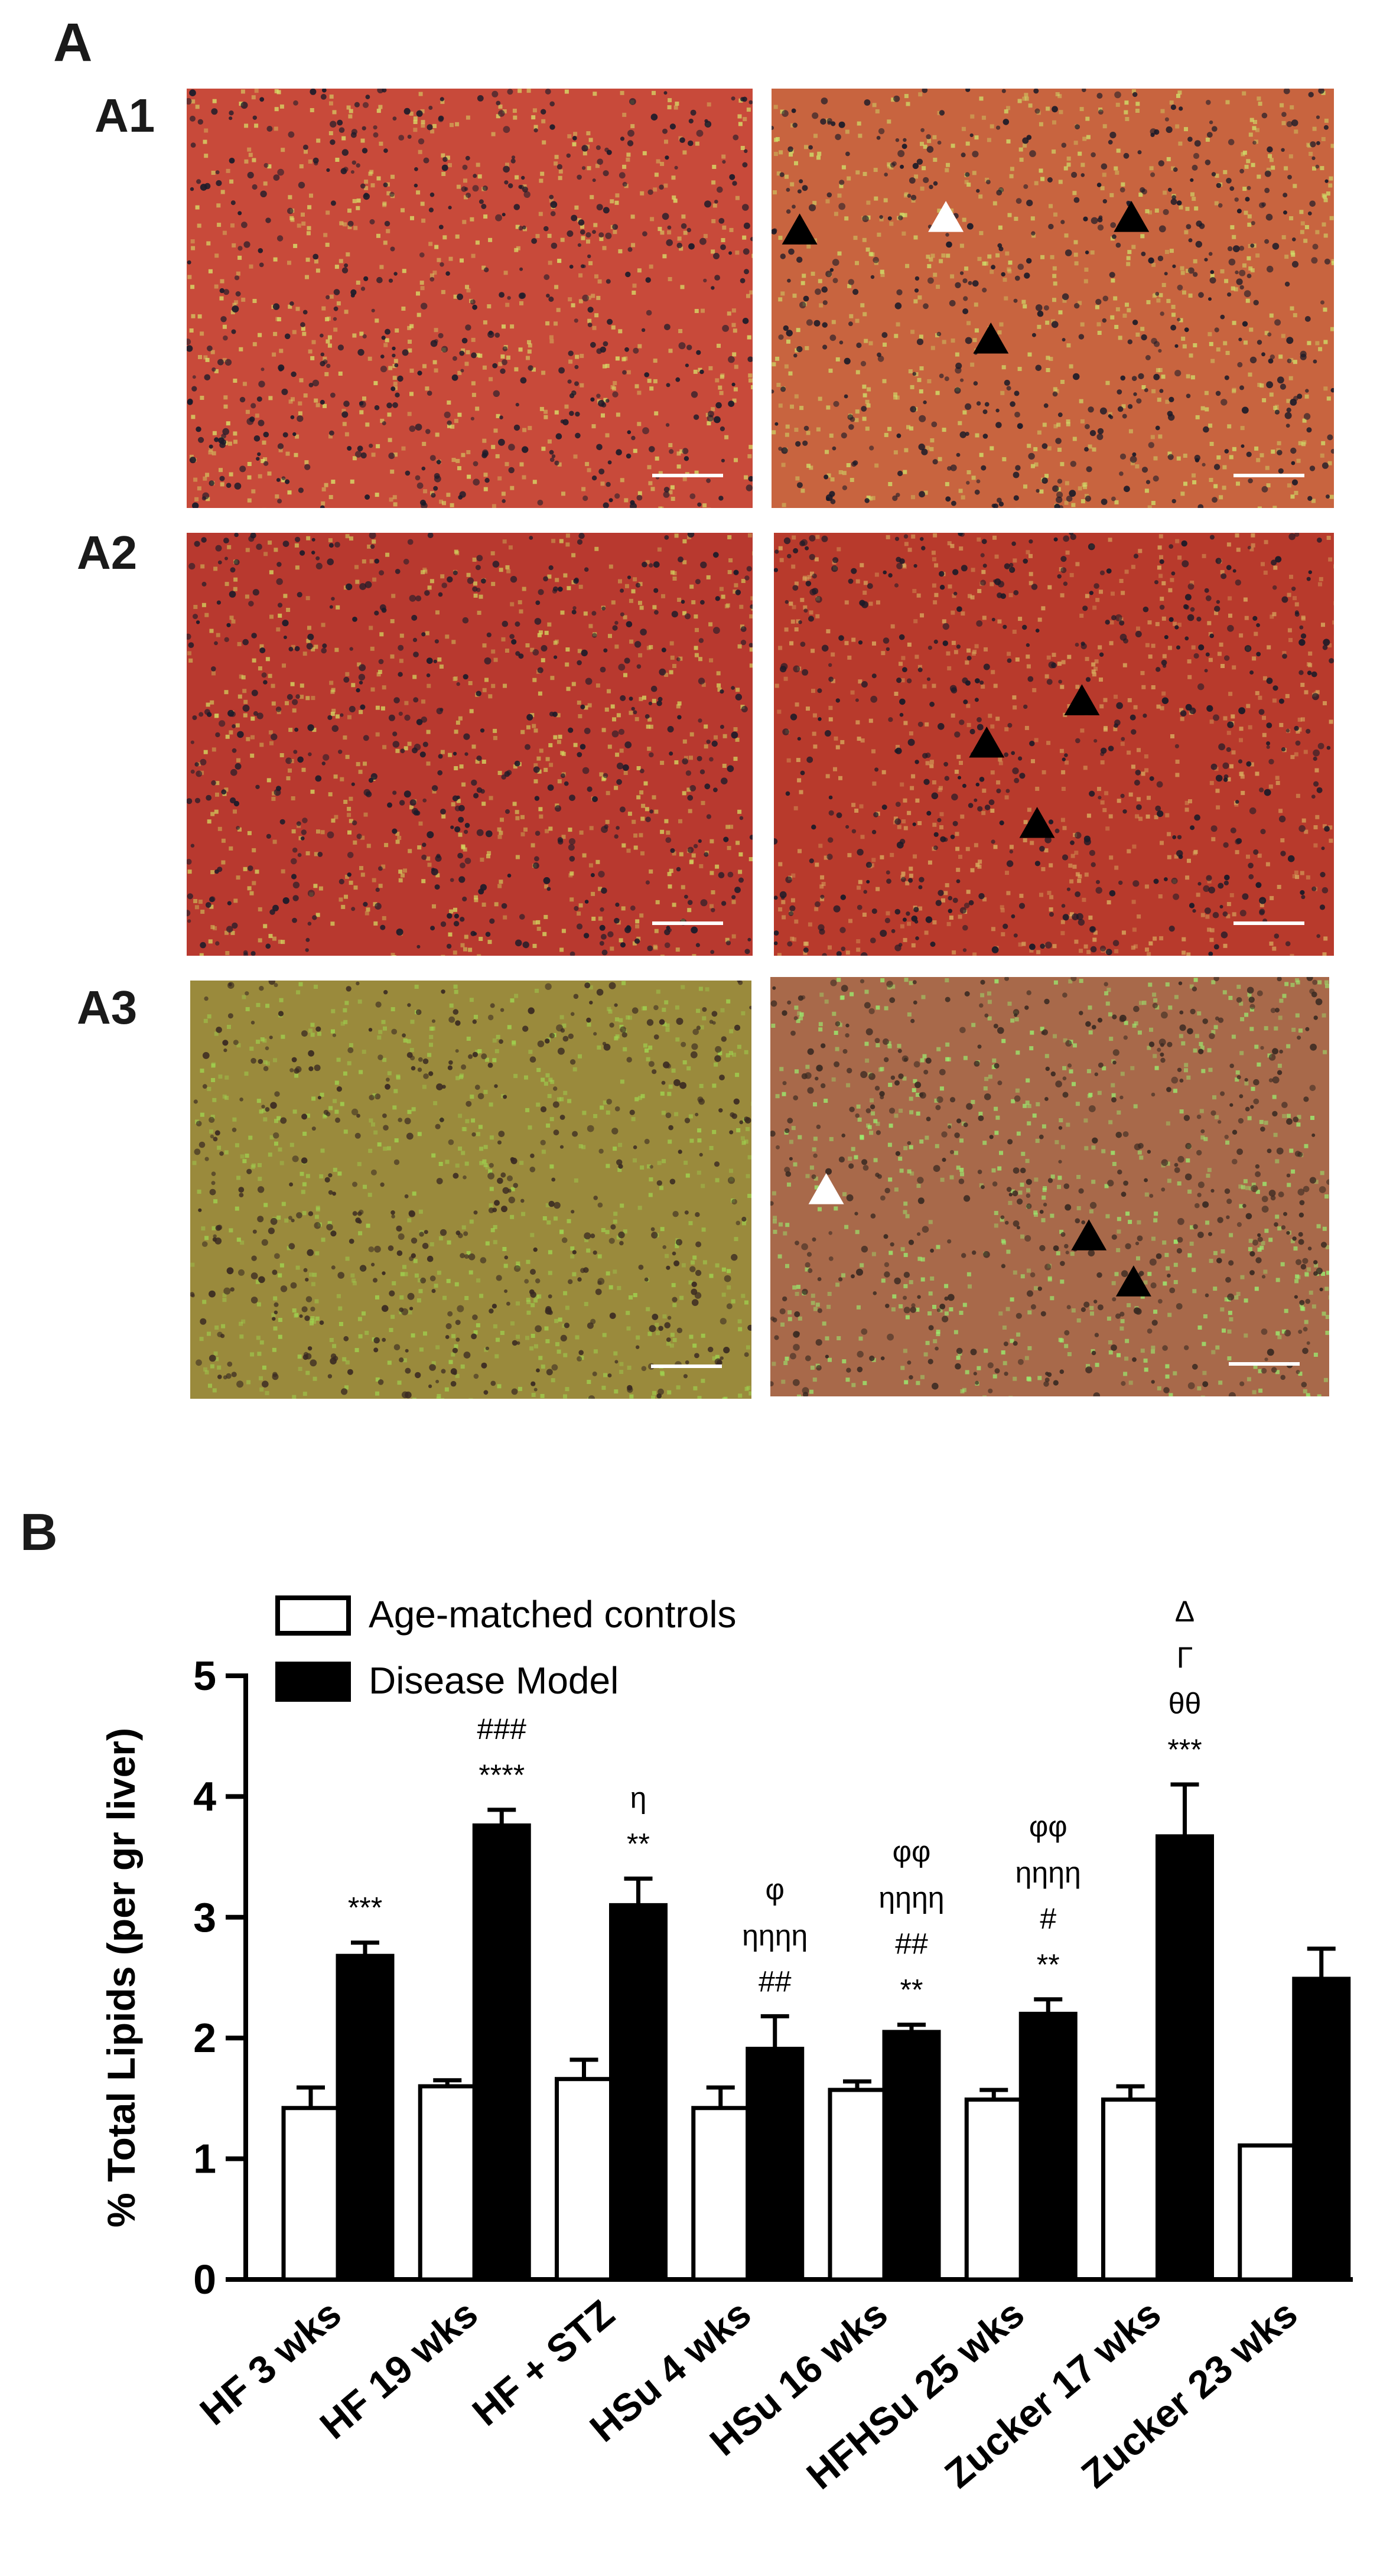 This screenshot has height=2576, width=1380. I want to click on micrograph-a3-control, so click(470, 1190).